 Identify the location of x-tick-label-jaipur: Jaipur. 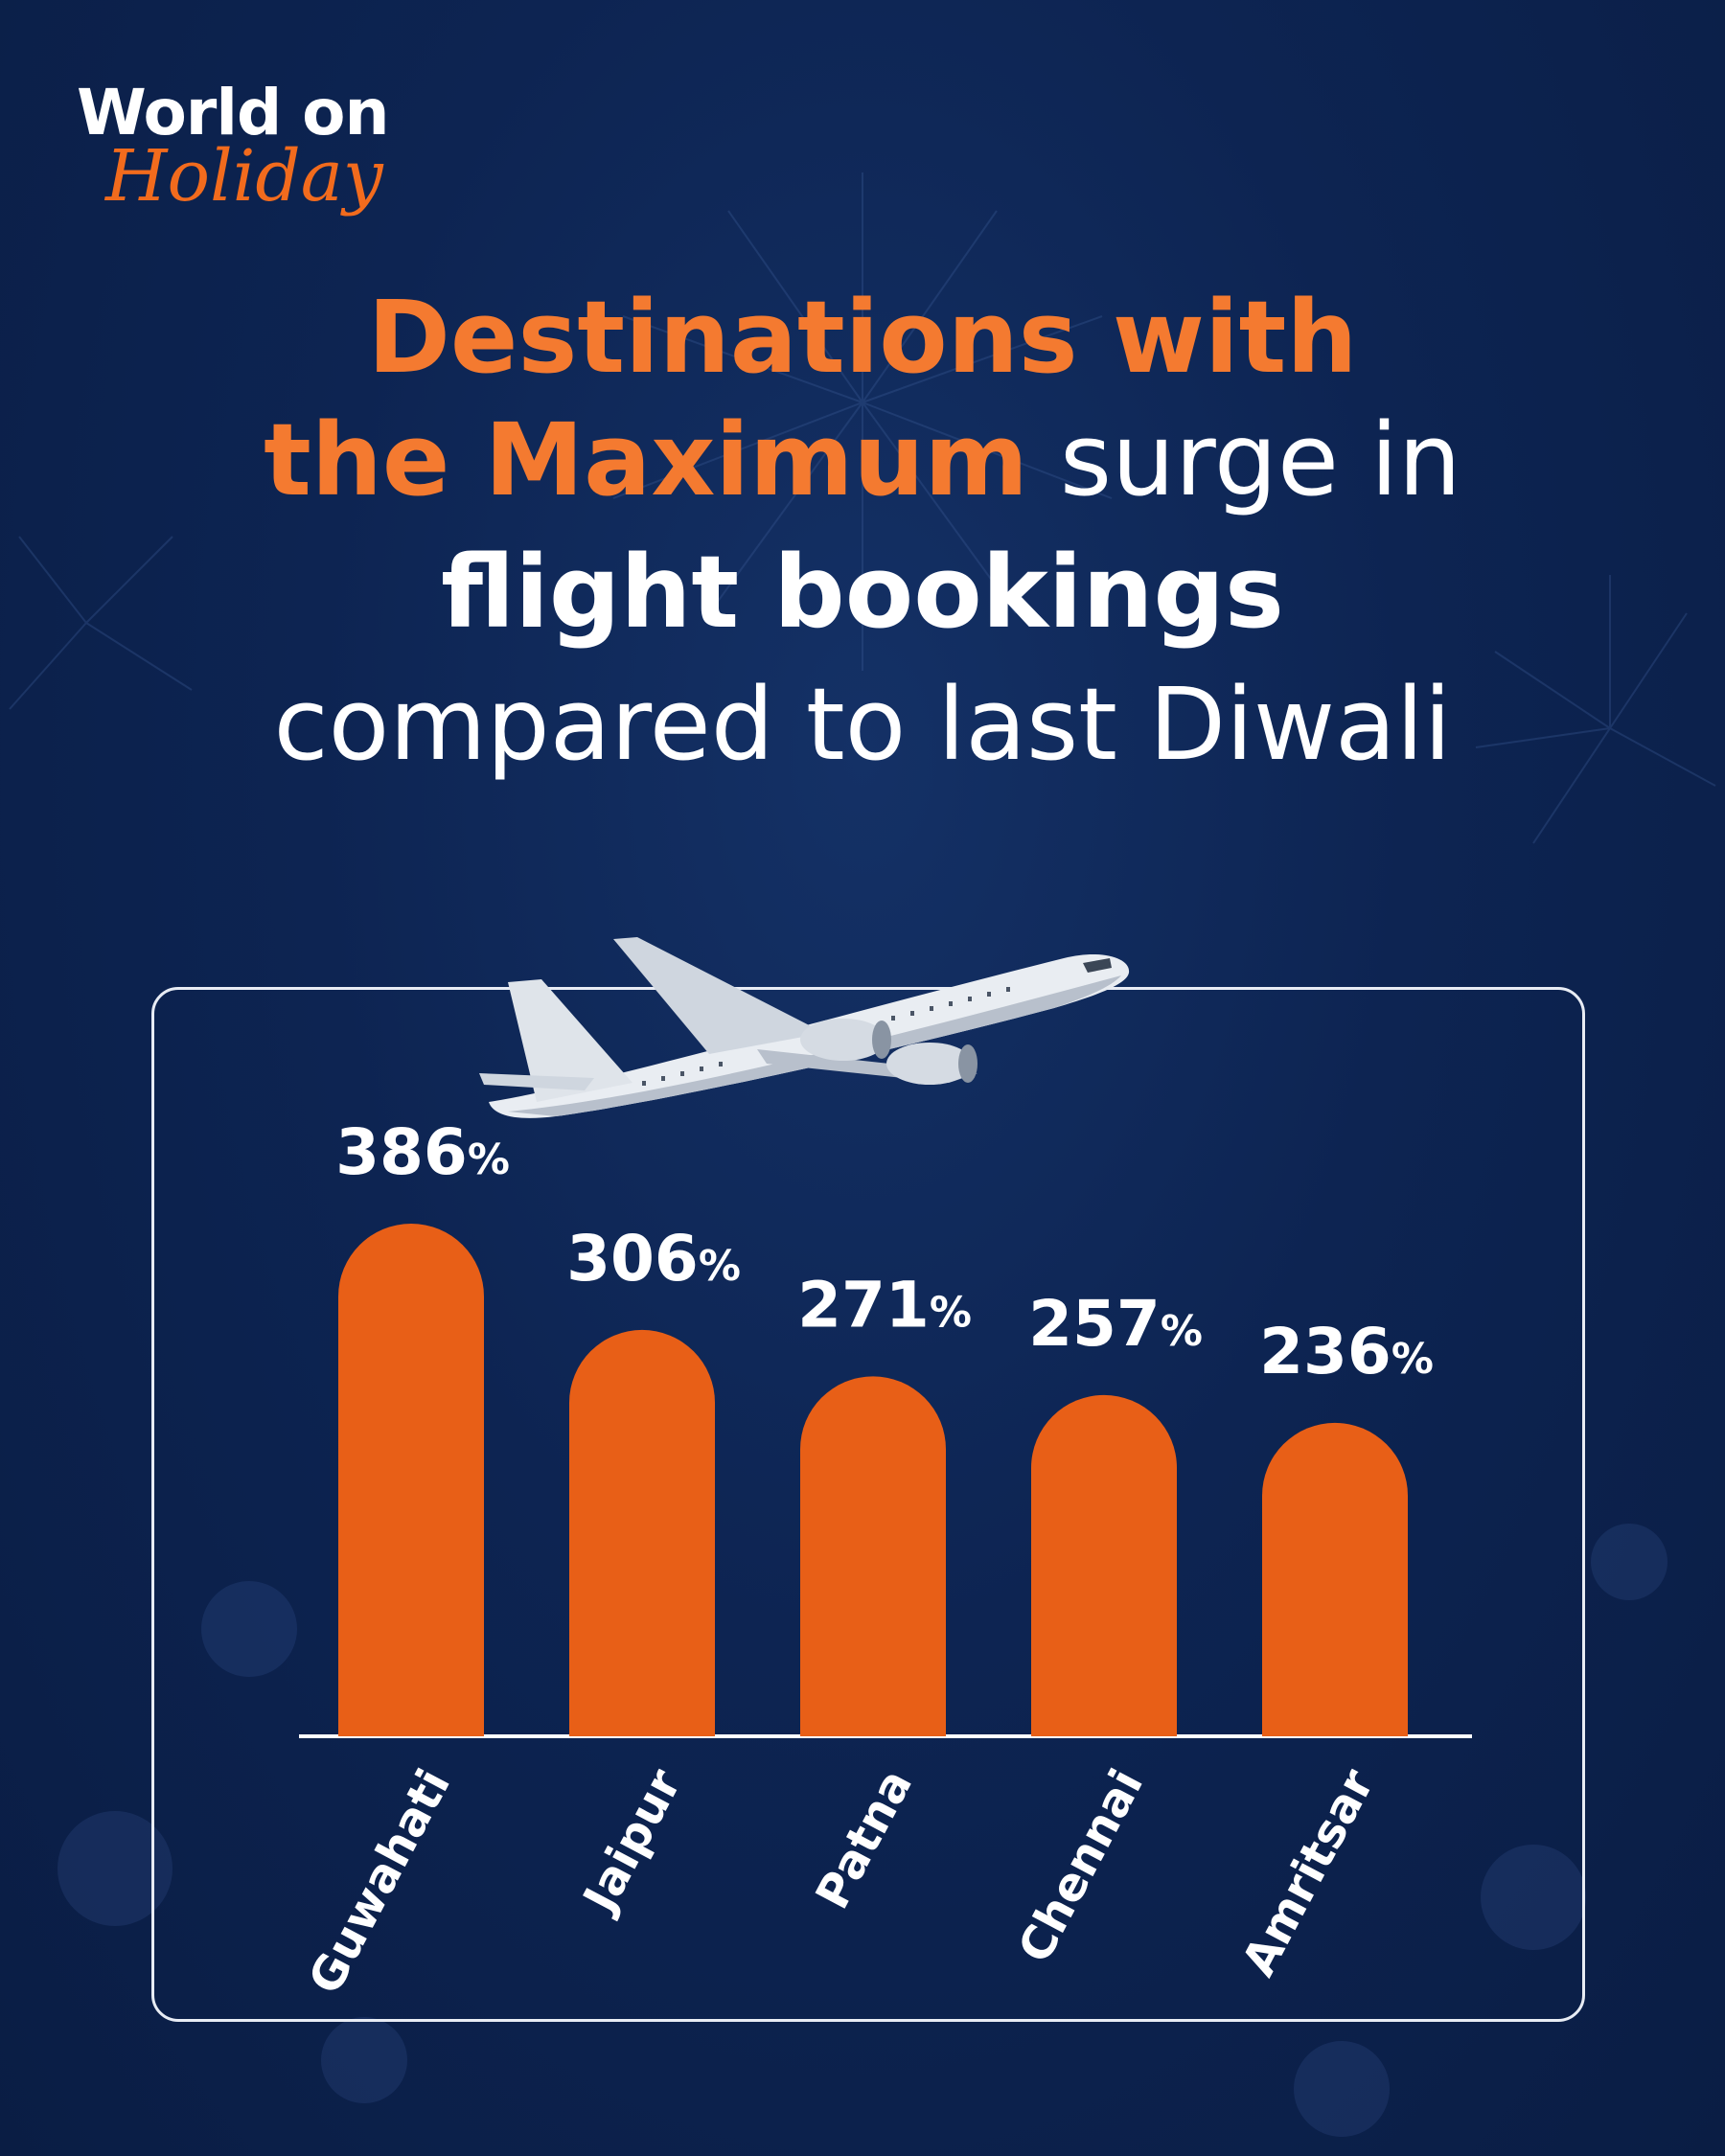
(632, 1841).